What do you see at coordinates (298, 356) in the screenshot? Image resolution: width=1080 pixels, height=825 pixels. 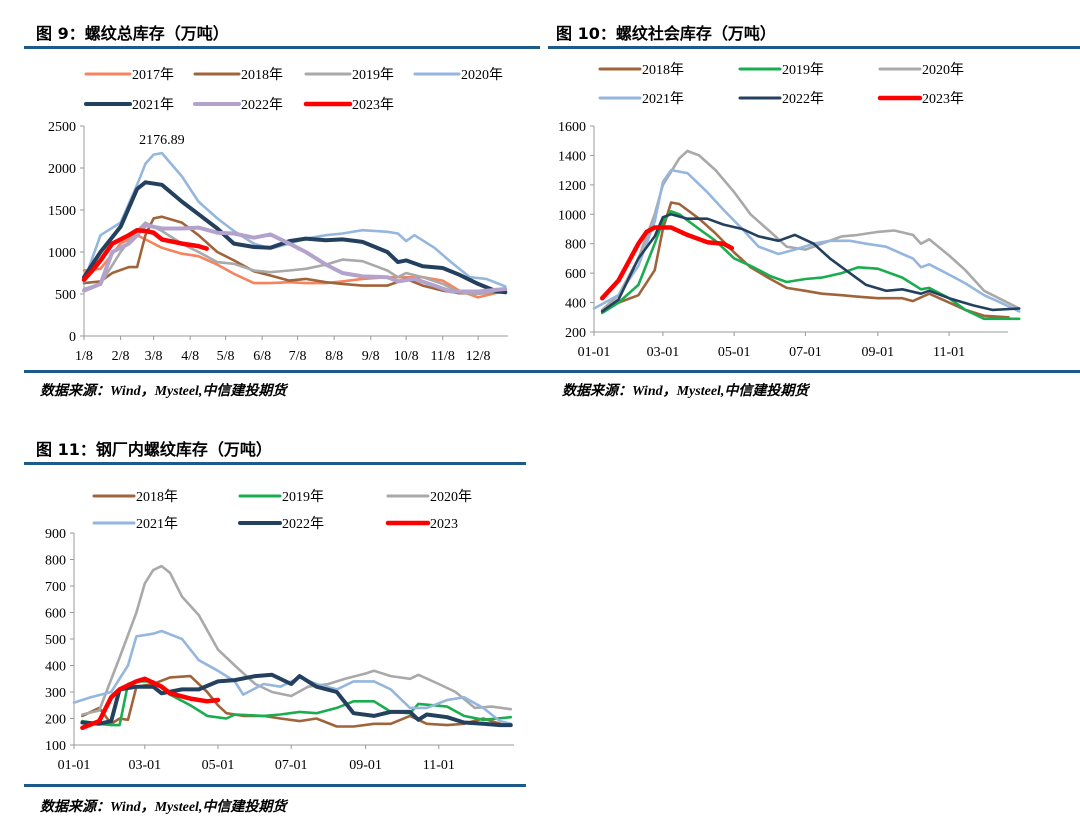 I see `x-tick-label: 7/8` at bounding box center [298, 356].